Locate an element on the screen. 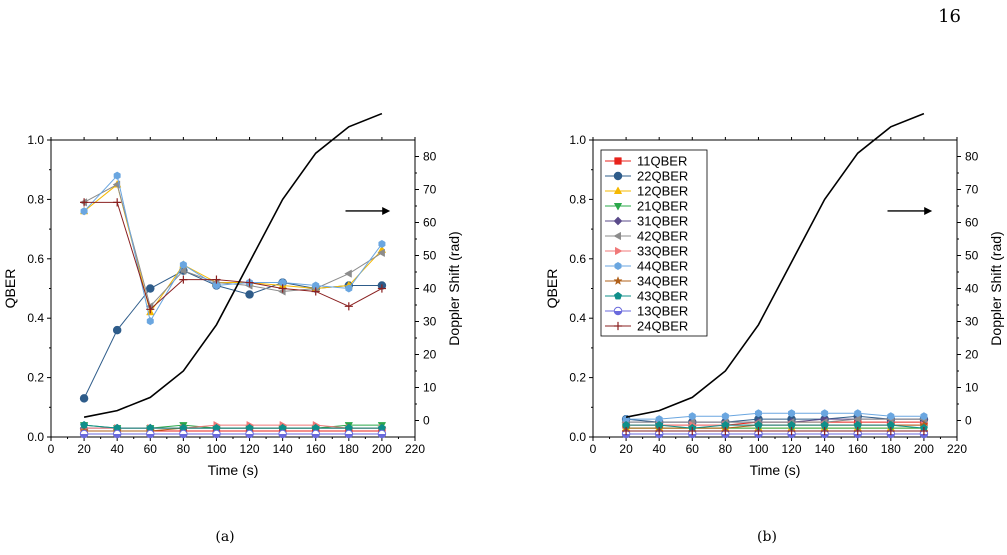  x-tick-label: 20 is located at coordinates (626, 449).